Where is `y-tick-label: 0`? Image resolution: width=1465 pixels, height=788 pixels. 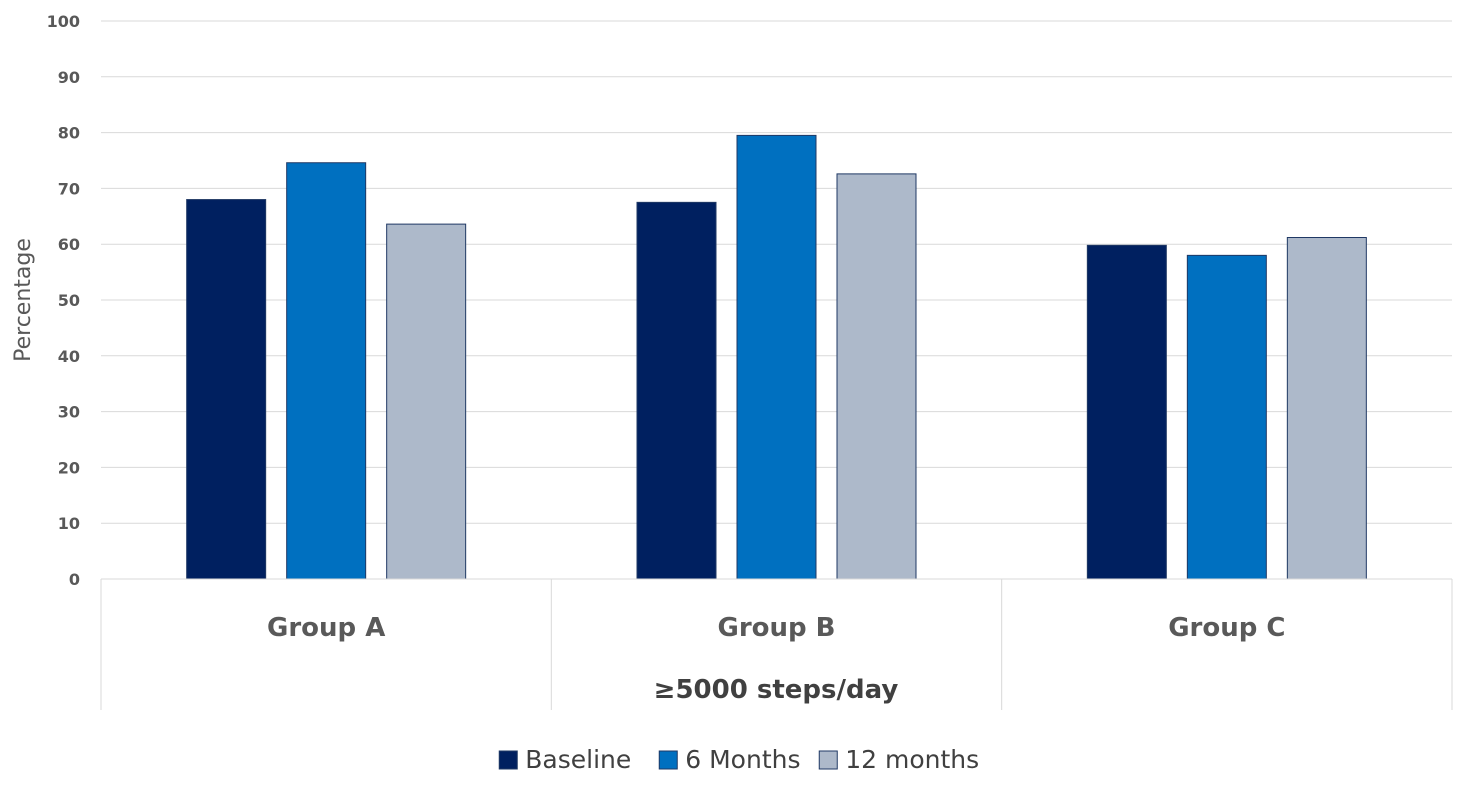 y-tick-label: 0 is located at coordinates (74, 579).